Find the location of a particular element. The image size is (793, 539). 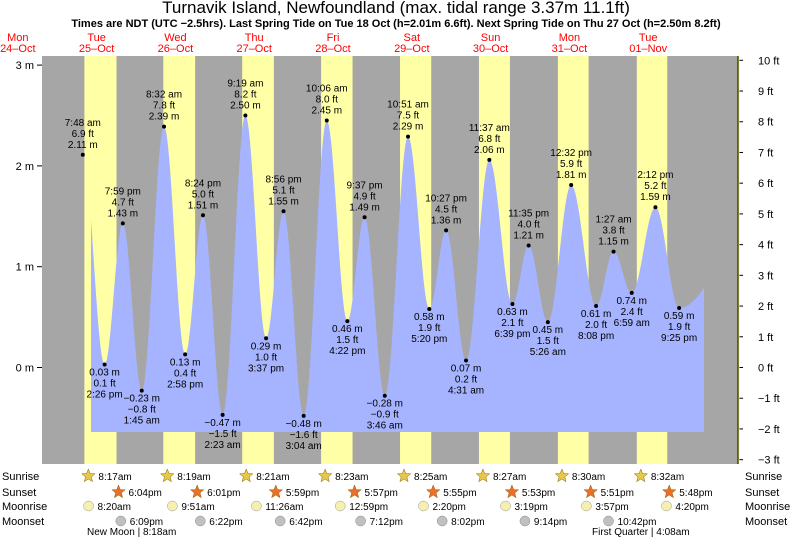

day-header-dow: Fri is located at coordinates (333, 38).